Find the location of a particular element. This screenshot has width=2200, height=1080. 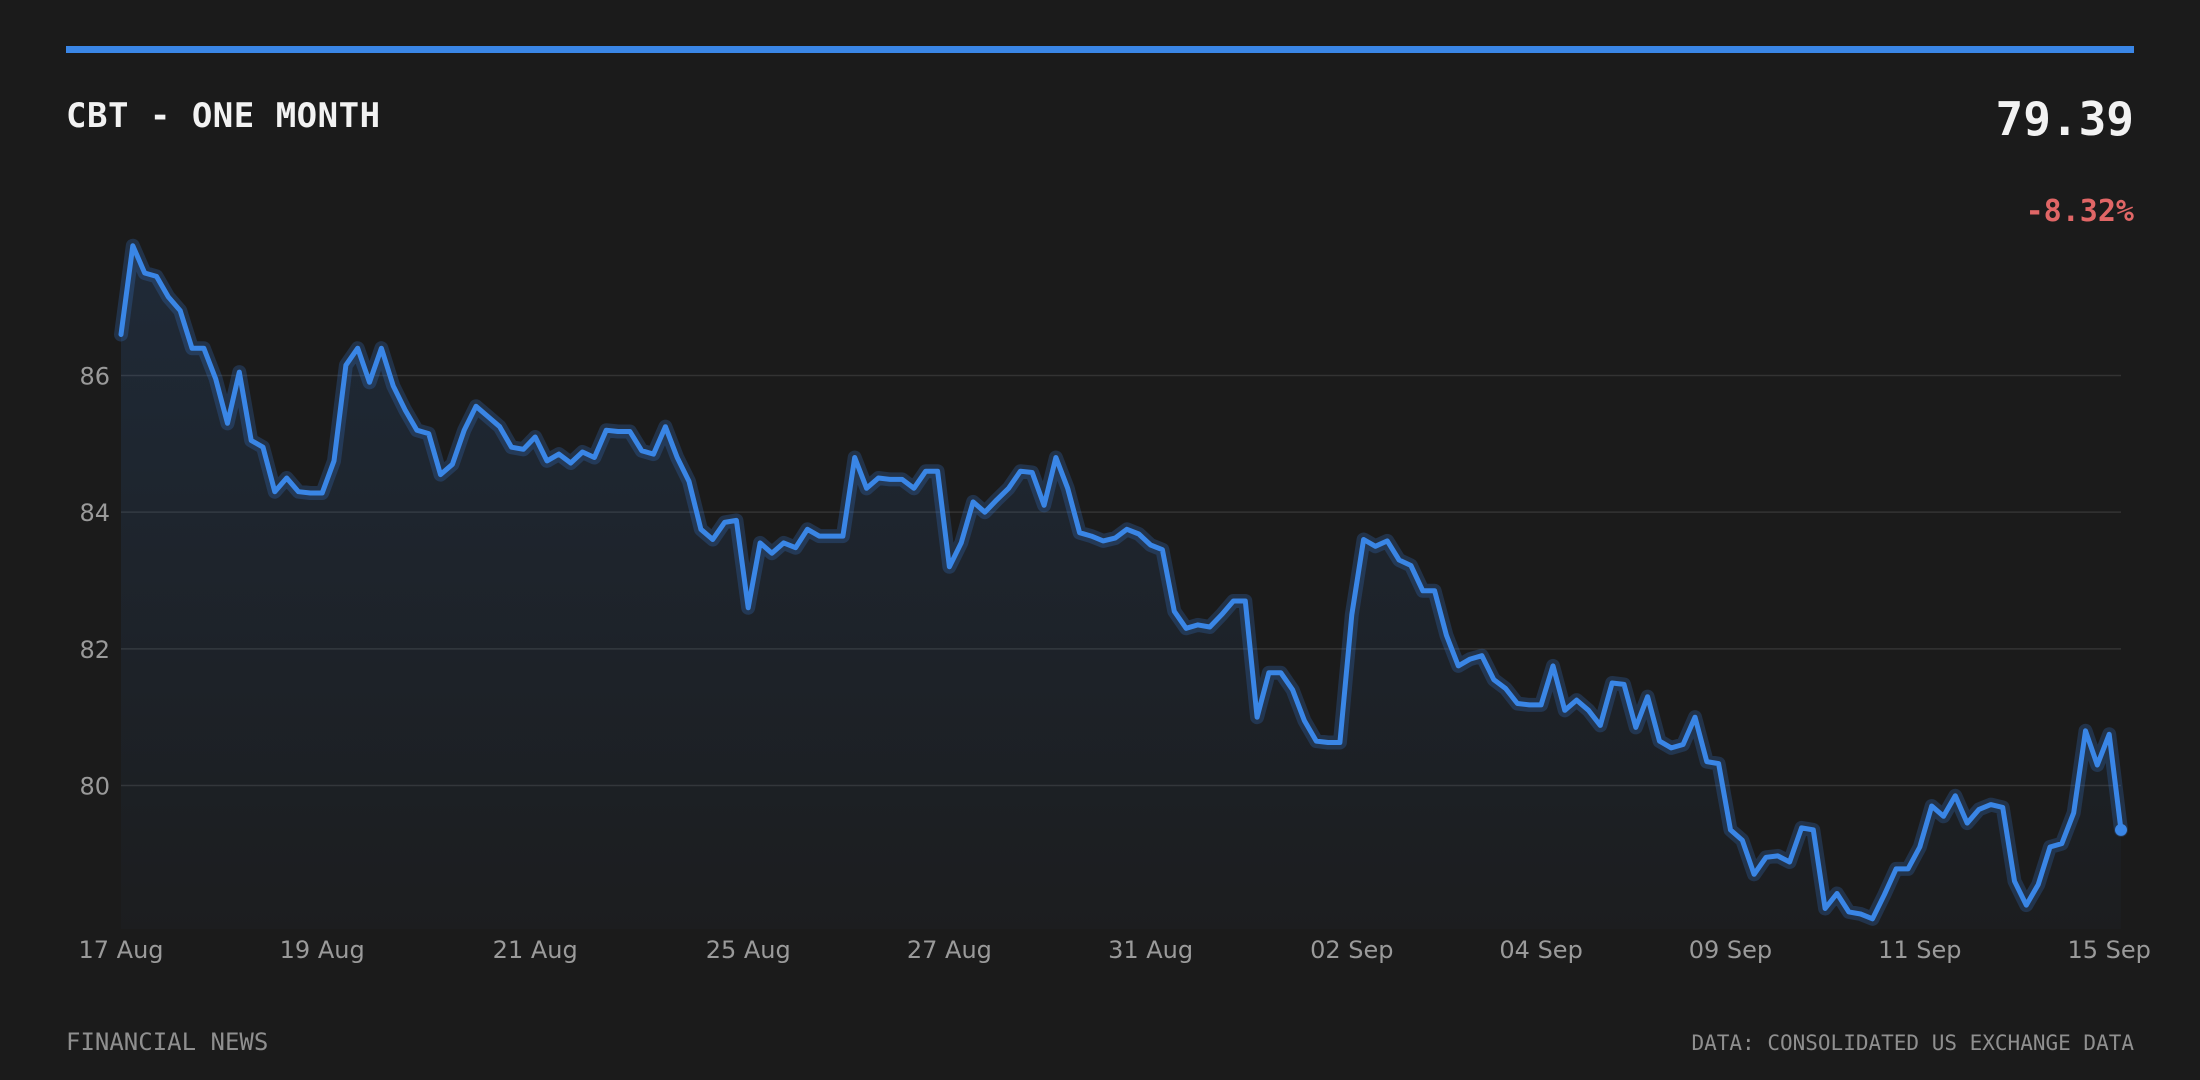

x-tick-label: 11 Sep is located at coordinates (1919, 950).